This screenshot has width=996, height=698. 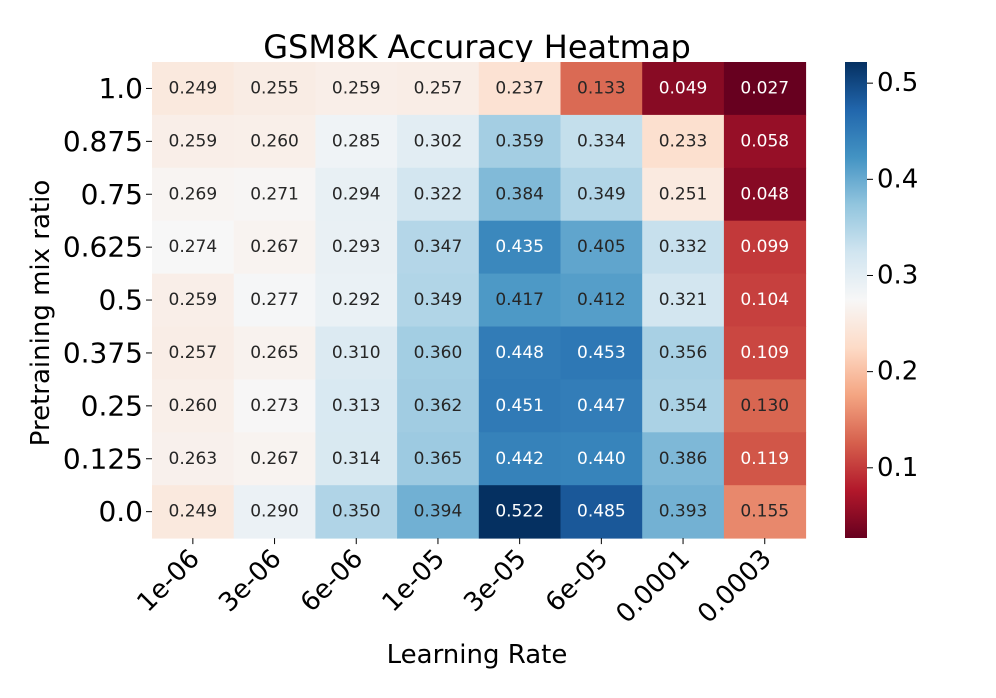 What do you see at coordinates (653, 587) in the screenshot?
I see `x-tick-label: 0.0001` at bounding box center [653, 587].